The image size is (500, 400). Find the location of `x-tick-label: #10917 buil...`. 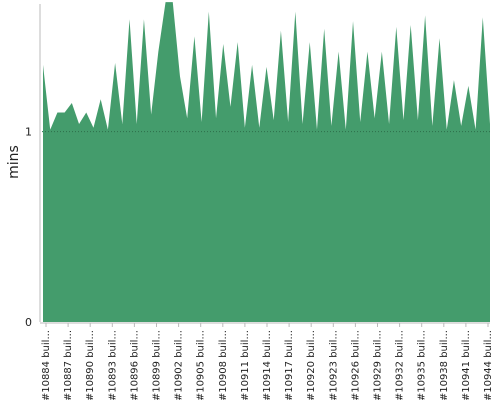

x-tick-label: #10917 buil... is located at coordinates (289, 365).